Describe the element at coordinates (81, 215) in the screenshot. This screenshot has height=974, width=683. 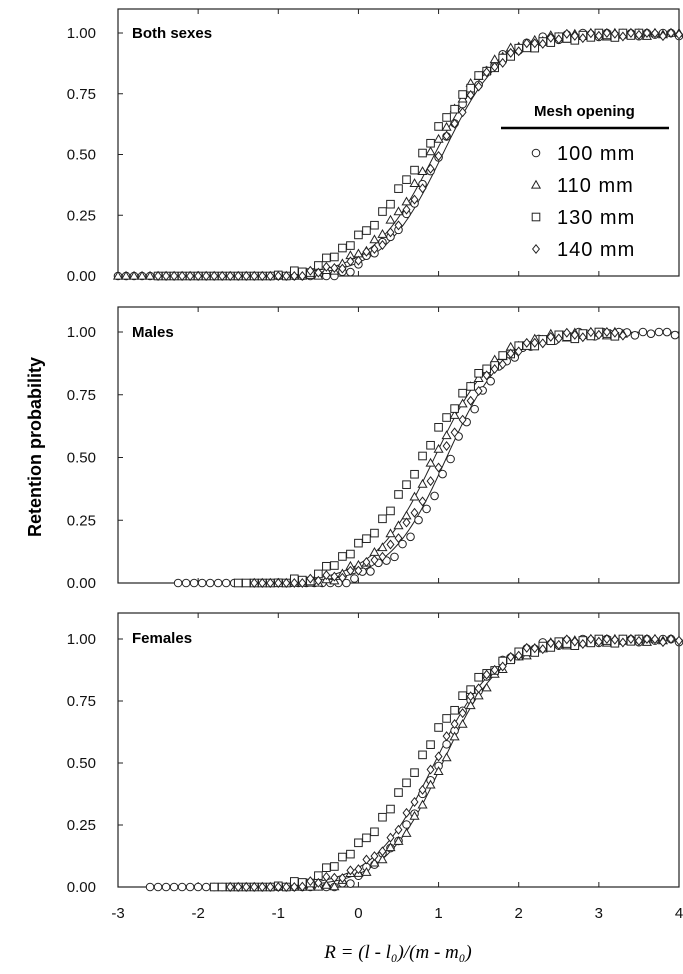
I see `y-tick-label: 0.25` at that location.